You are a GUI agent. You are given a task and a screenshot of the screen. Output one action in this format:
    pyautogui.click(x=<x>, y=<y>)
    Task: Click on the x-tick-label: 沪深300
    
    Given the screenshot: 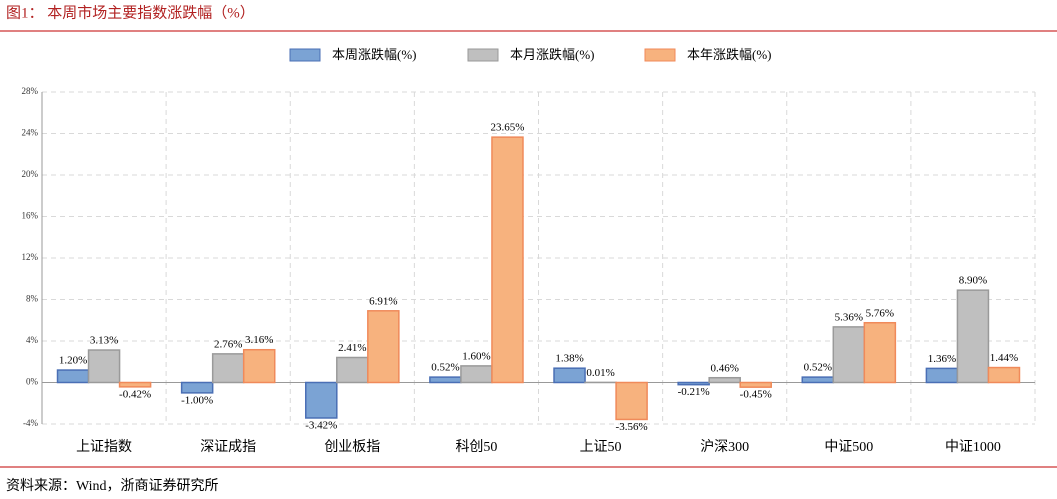 What is the action you would take?
    pyautogui.click(x=724, y=447)
    